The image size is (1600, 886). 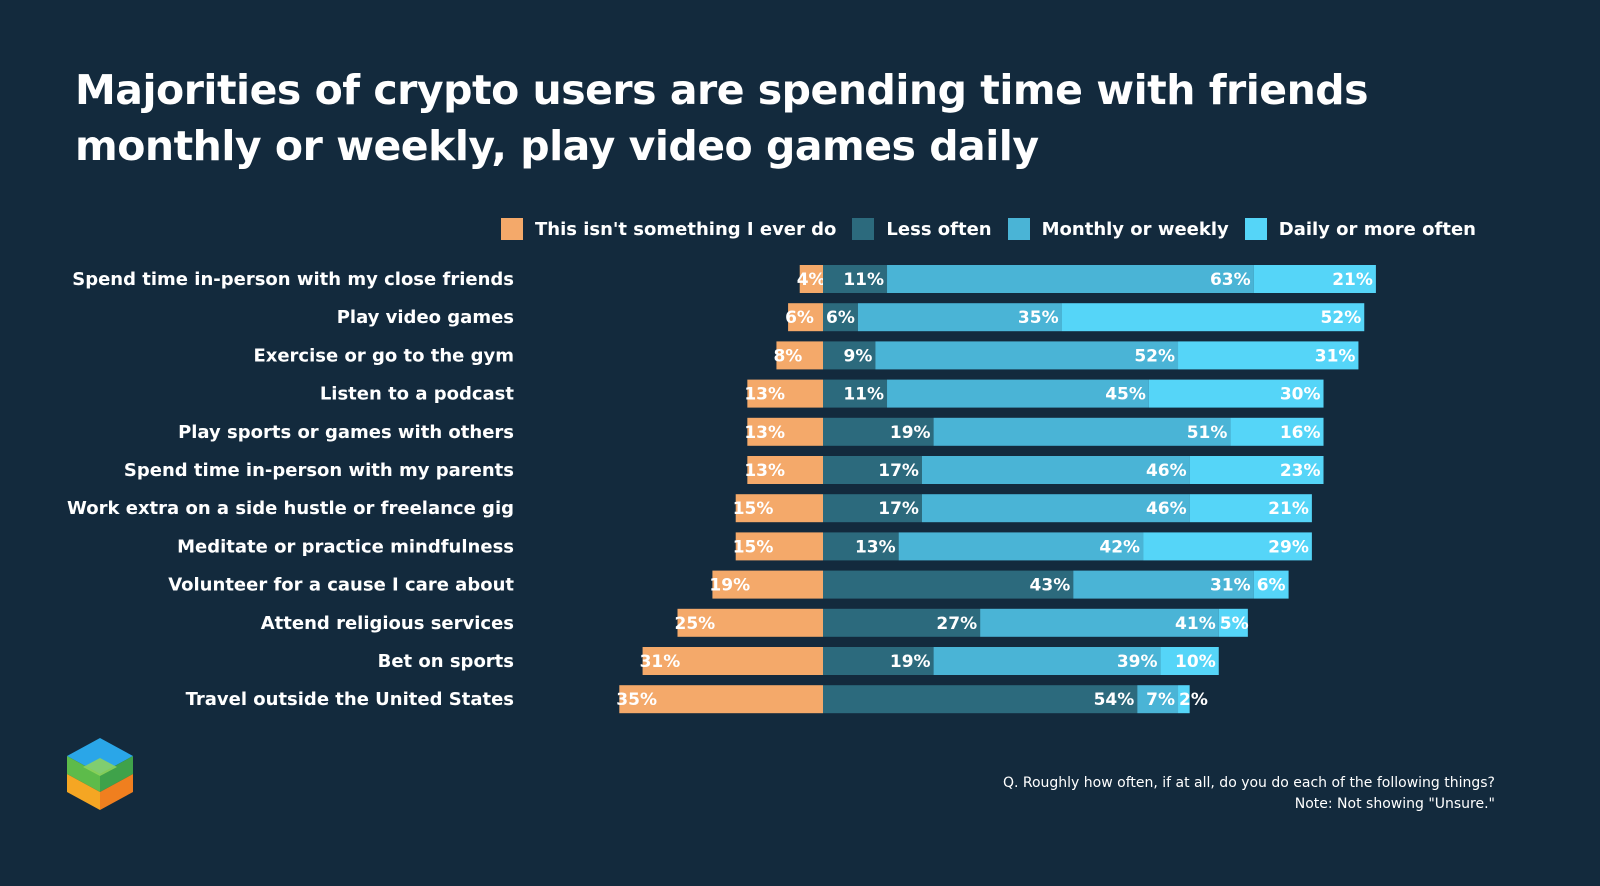 What do you see at coordinates (1288, 547) in the screenshot?
I see `data-label-daily: 29%` at bounding box center [1288, 547].